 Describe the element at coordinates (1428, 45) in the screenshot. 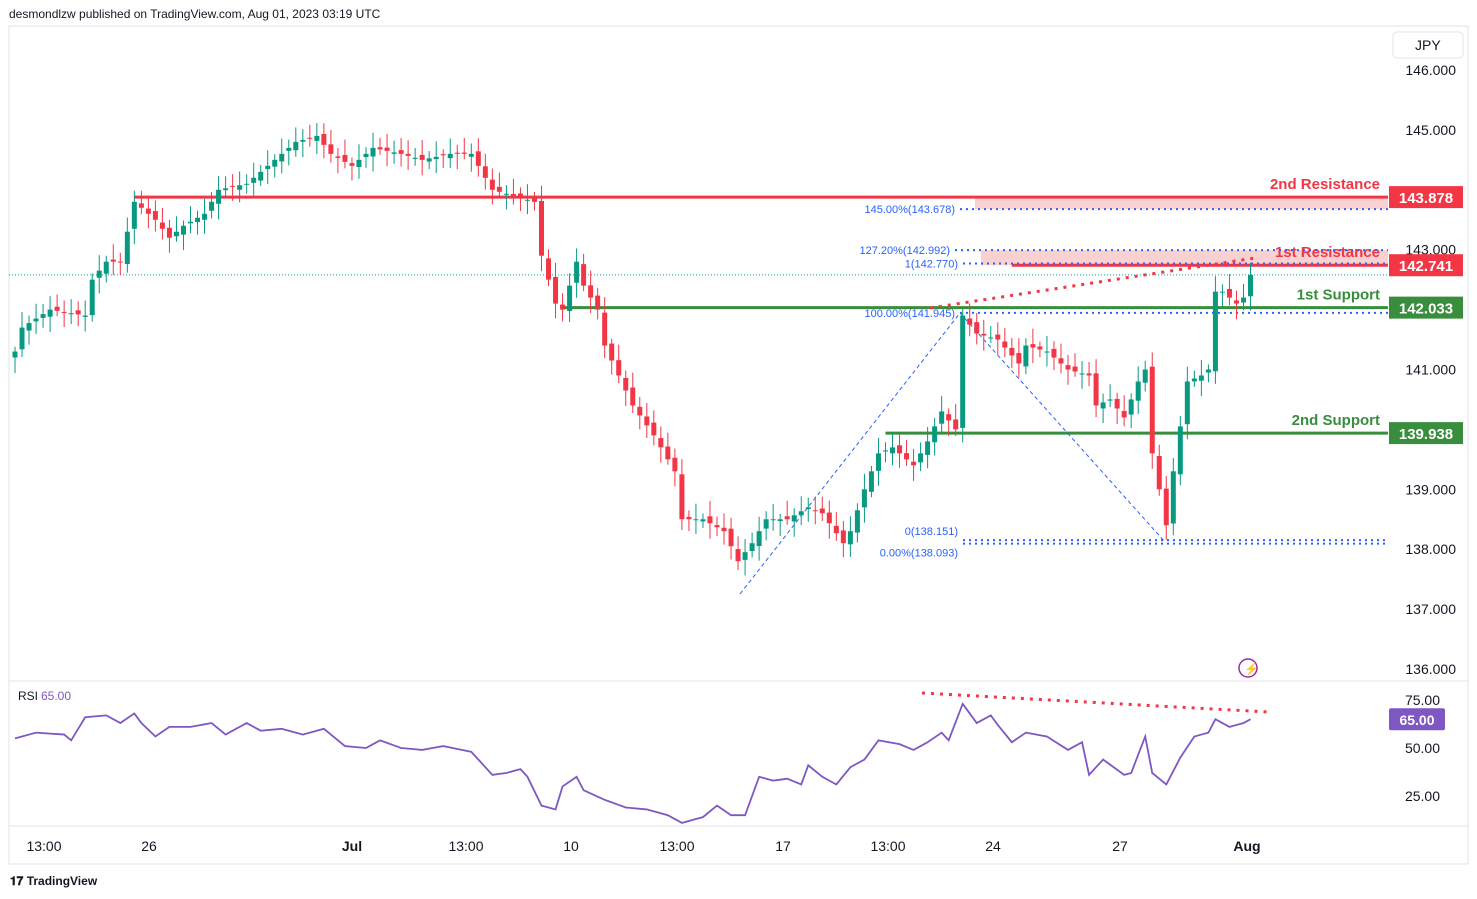

I see `currency-badge` at that location.